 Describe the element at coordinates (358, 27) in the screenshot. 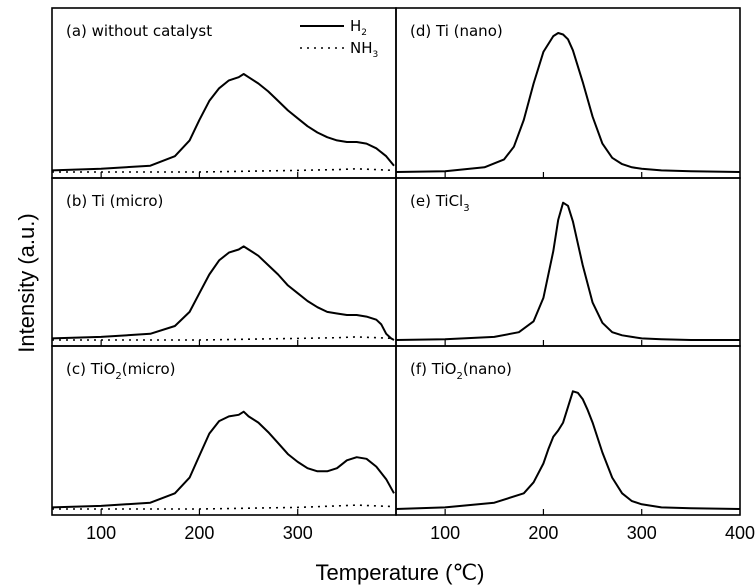

I see `legend-label: H2` at that location.